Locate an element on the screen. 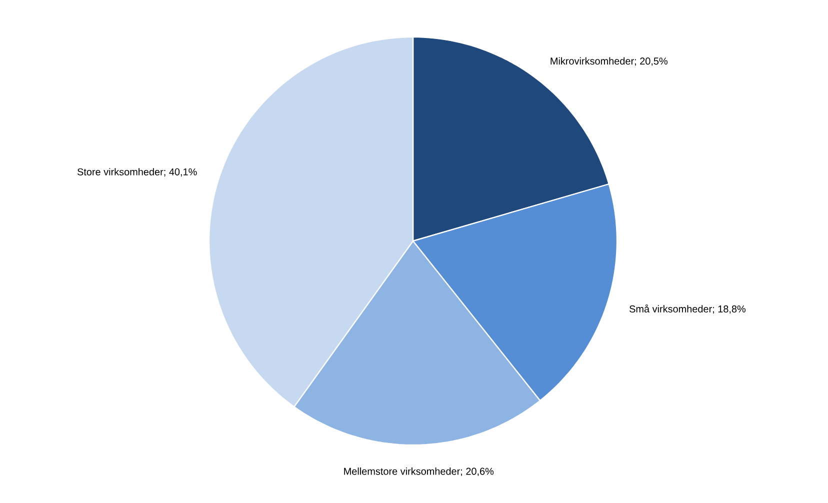  slice-label: Store virksomheder; 40,1% is located at coordinates (137, 172).